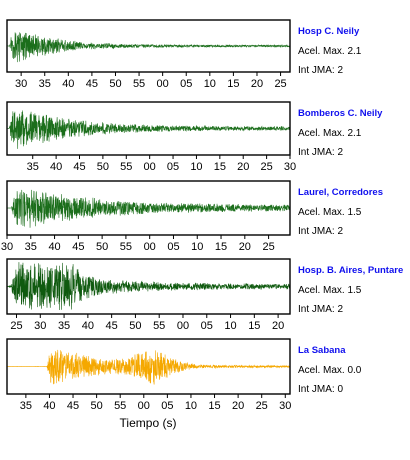 This screenshot has width=410, height=460. What do you see at coordinates (322, 350) in the screenshot?
I see `station-name: La Sabana` at bounding box center [322, 350].